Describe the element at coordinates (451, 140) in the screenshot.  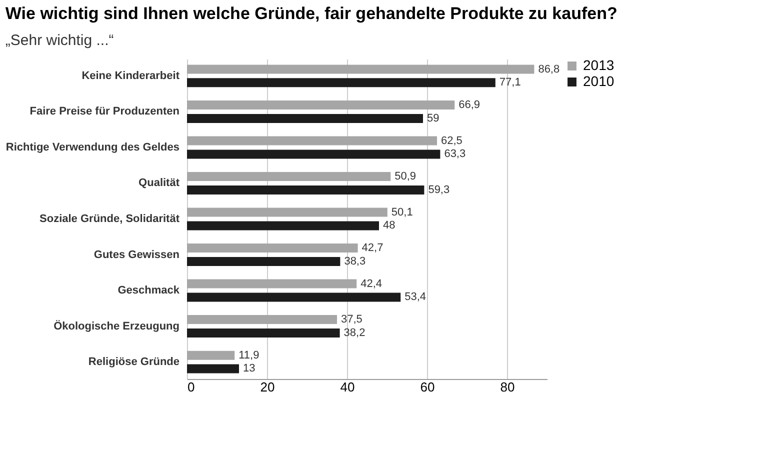
I see `data-label: 62,5` at that location.